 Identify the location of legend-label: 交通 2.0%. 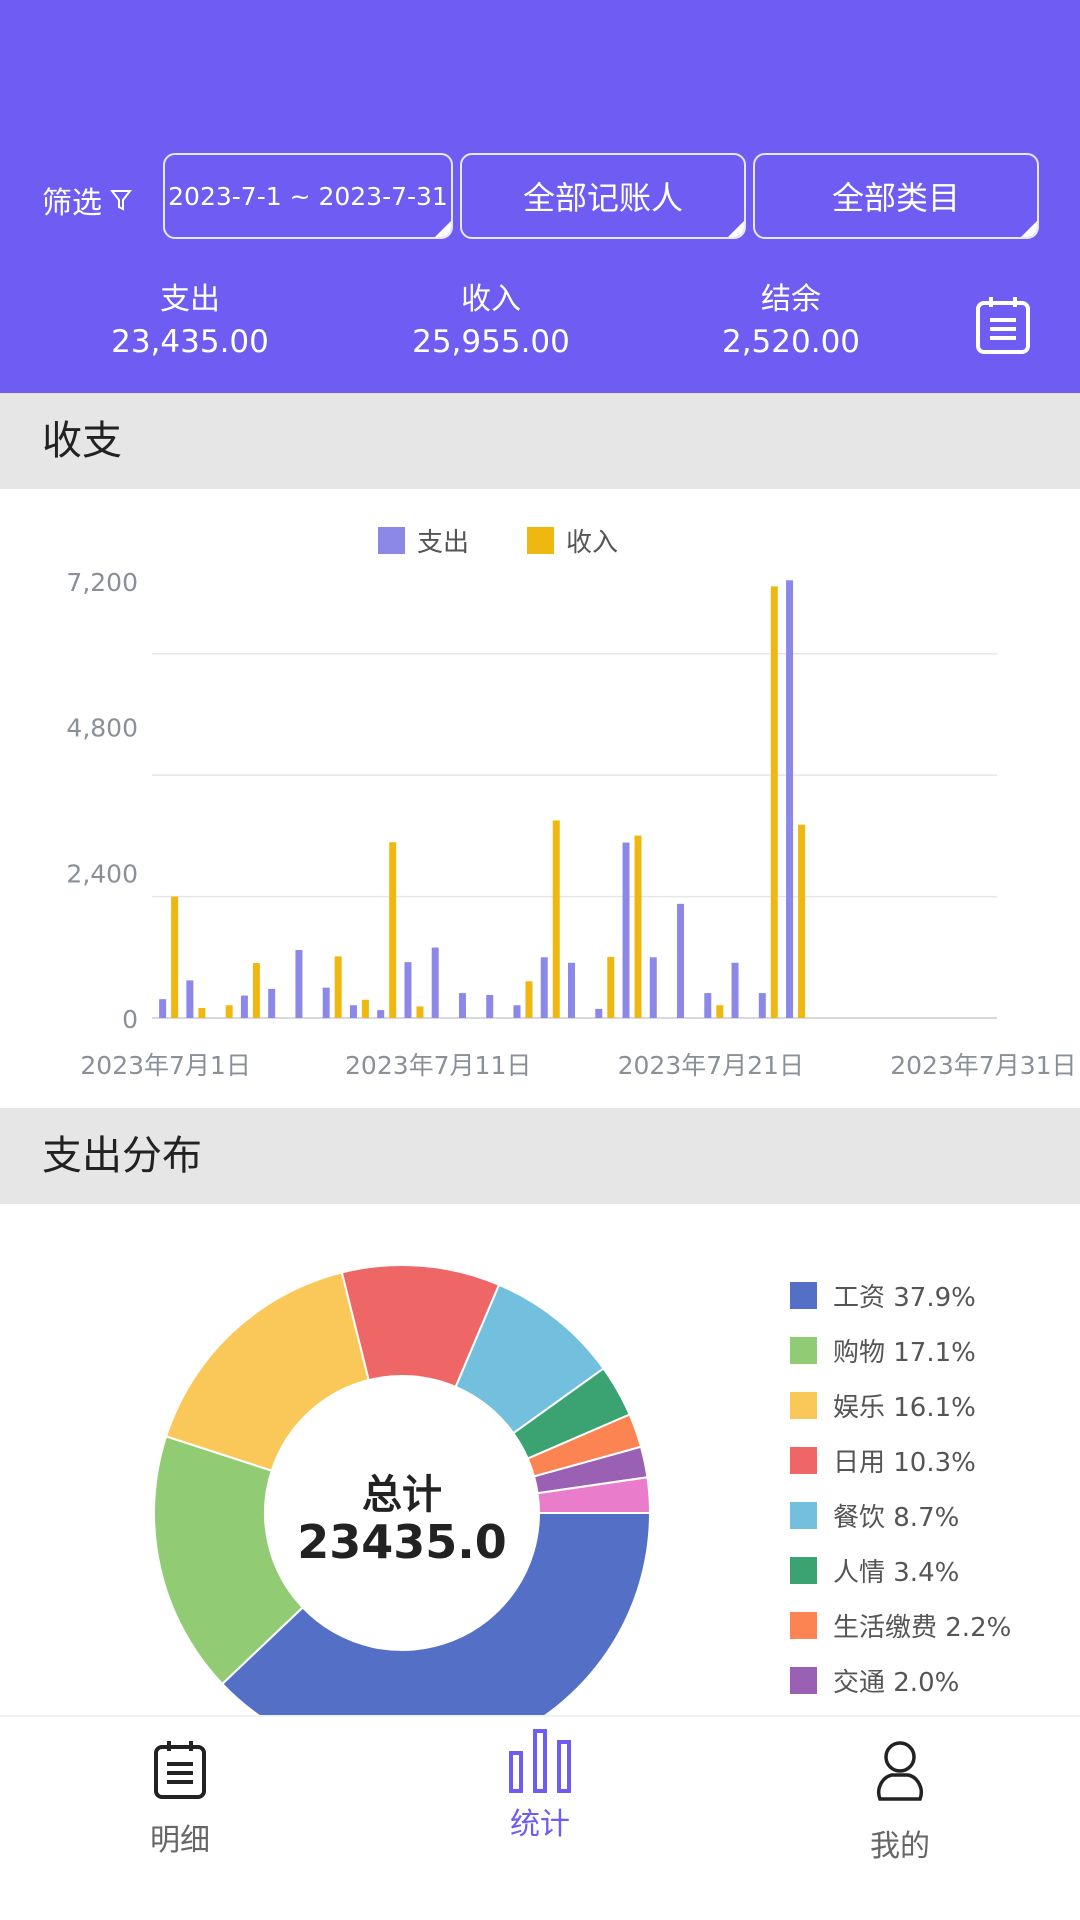
(896, 1683).